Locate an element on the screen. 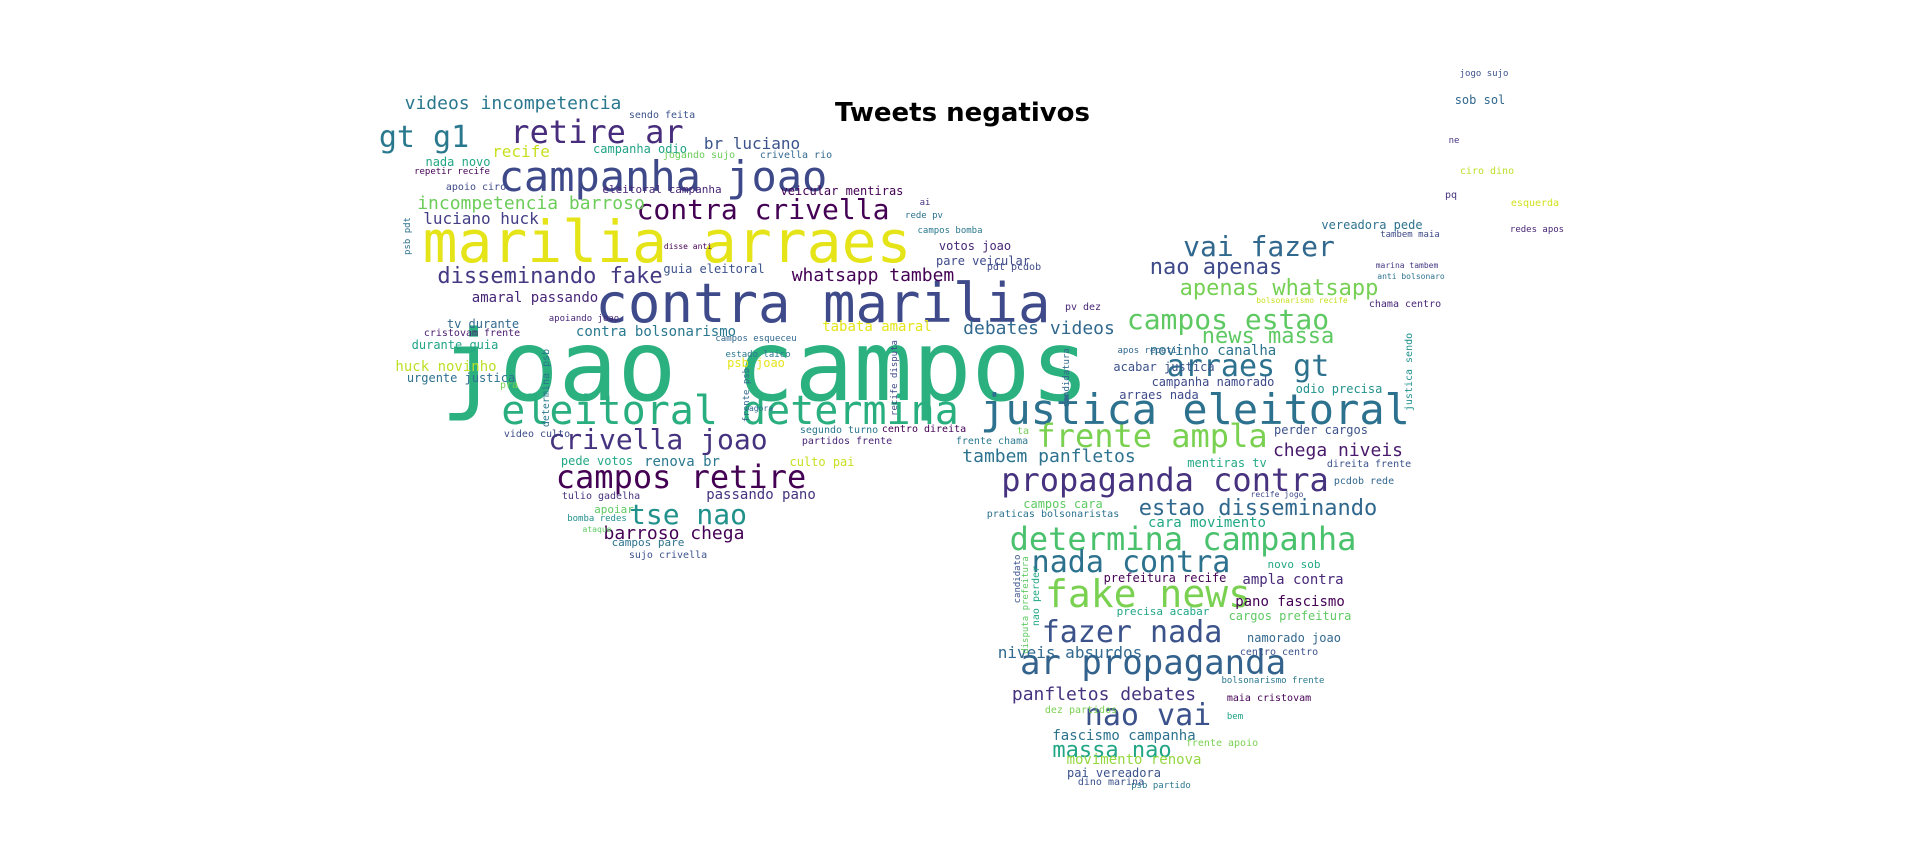 The width and height of the screenshot is (1925, 853). wordcloud-word: campos estao is located at coordinates (1228, 319).